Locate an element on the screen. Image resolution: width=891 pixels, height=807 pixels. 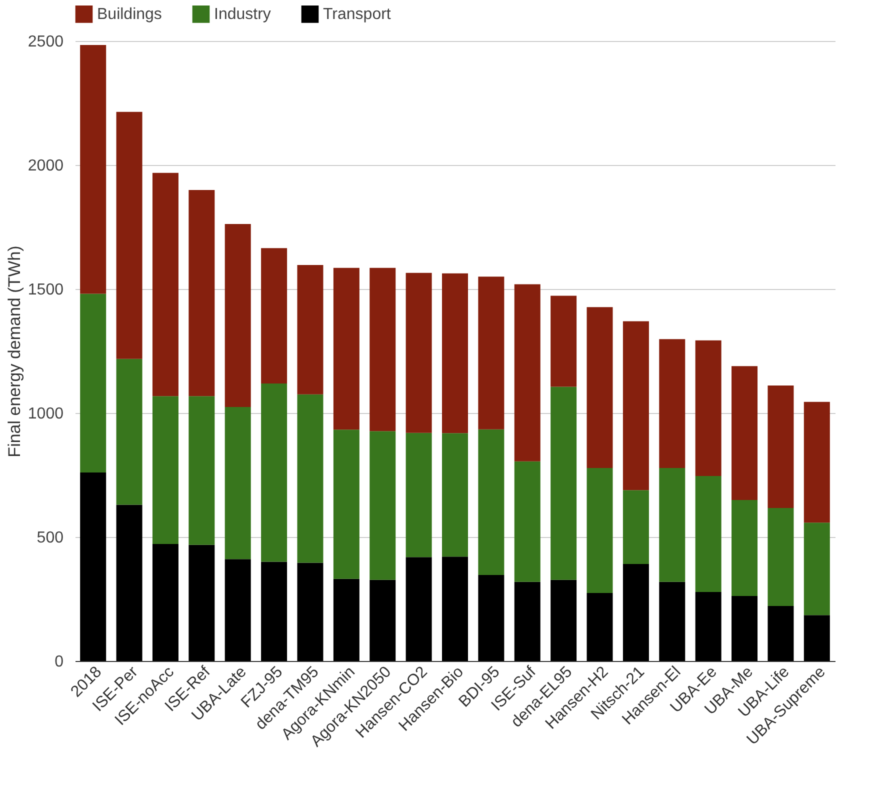
legend-label: Transport is located at coordinates (357, 15).